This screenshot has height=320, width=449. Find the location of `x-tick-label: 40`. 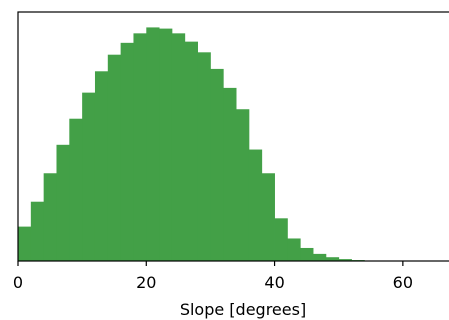

x-tick-label: 40 is located at coordinates (274, 282).